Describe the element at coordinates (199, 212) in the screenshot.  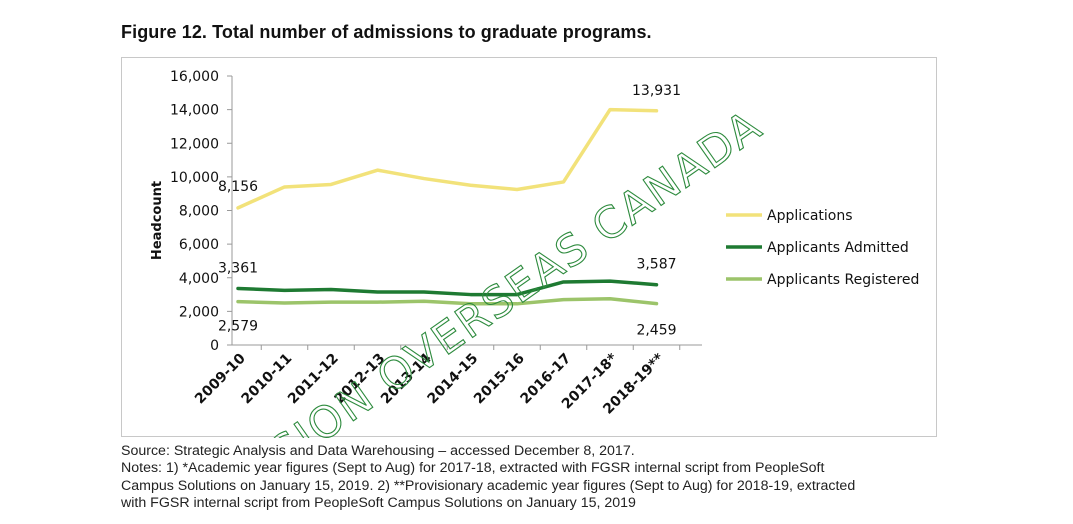
I see `y-tick-label: 8,000` at that location.